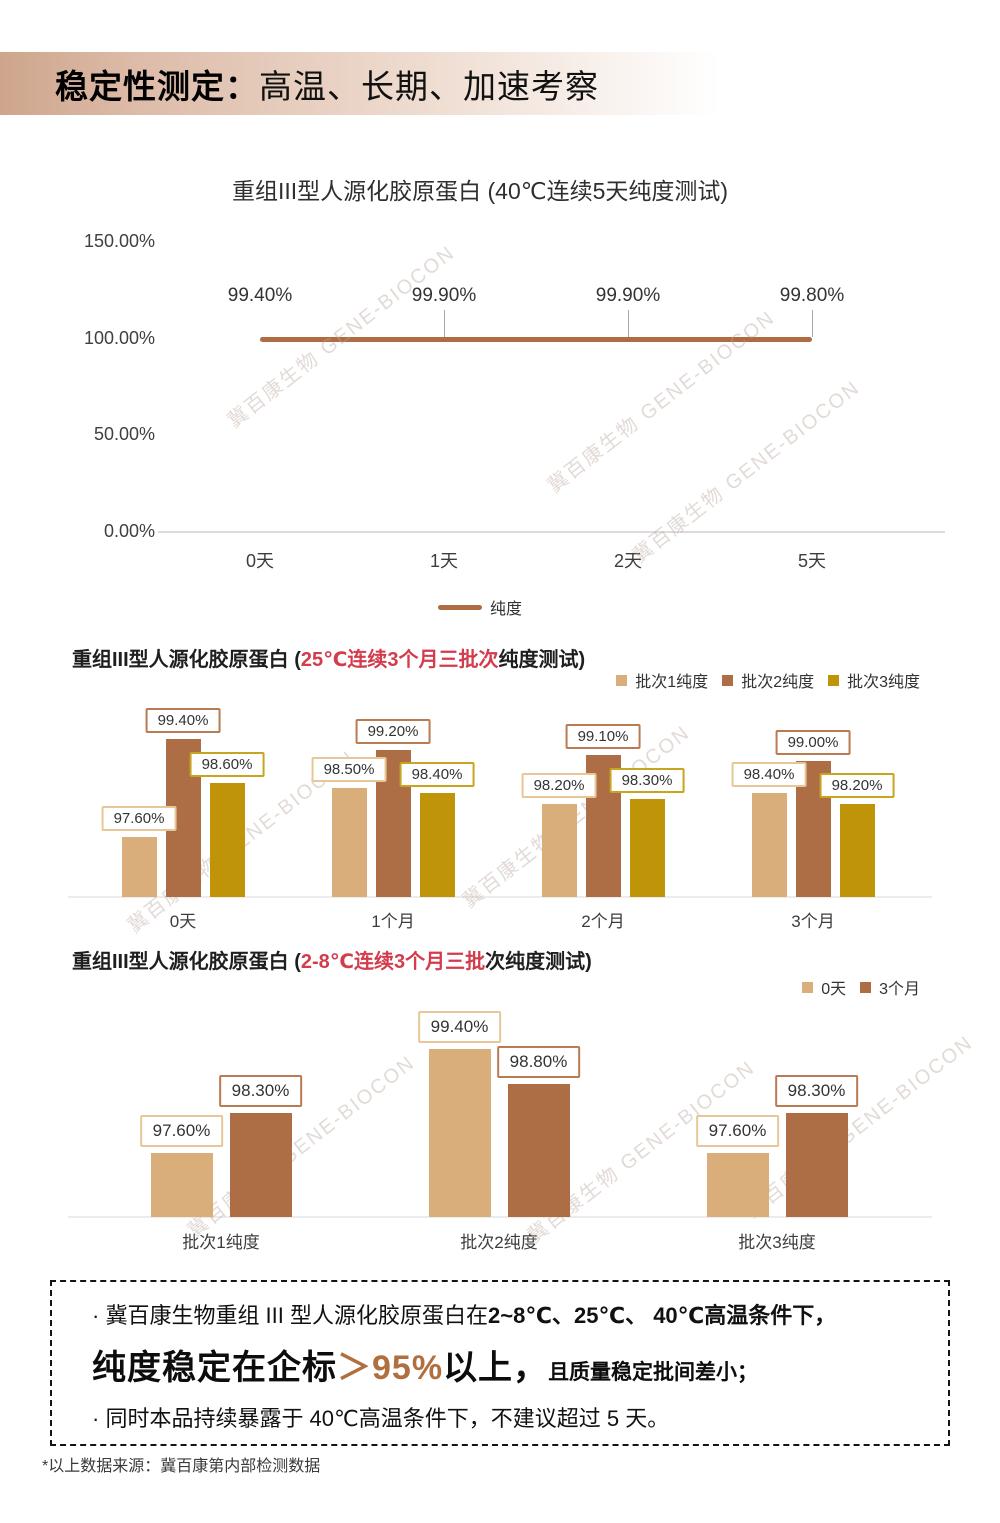 The image size is (1000, 1523). What do you see at coordinates (662, 1315) in the screenshot?
I see `conclusion-line1-bold: 2~8℃、25℃、 40℃高温条件下，` at bounding box center [662, 1315].